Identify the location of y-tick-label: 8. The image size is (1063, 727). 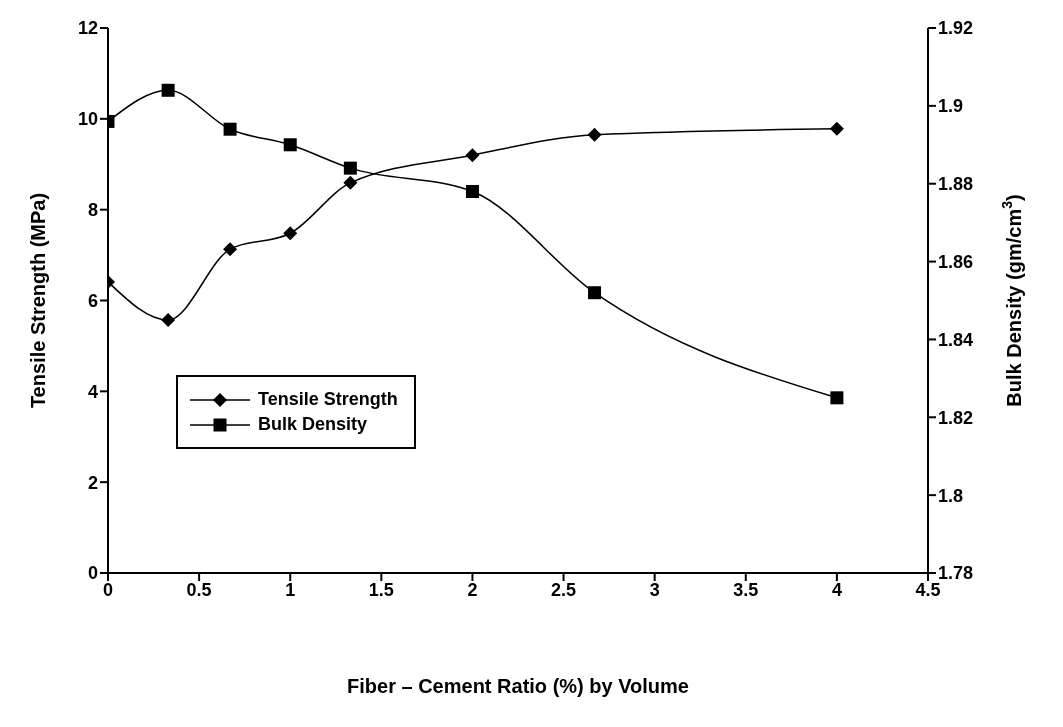
(92, 210).